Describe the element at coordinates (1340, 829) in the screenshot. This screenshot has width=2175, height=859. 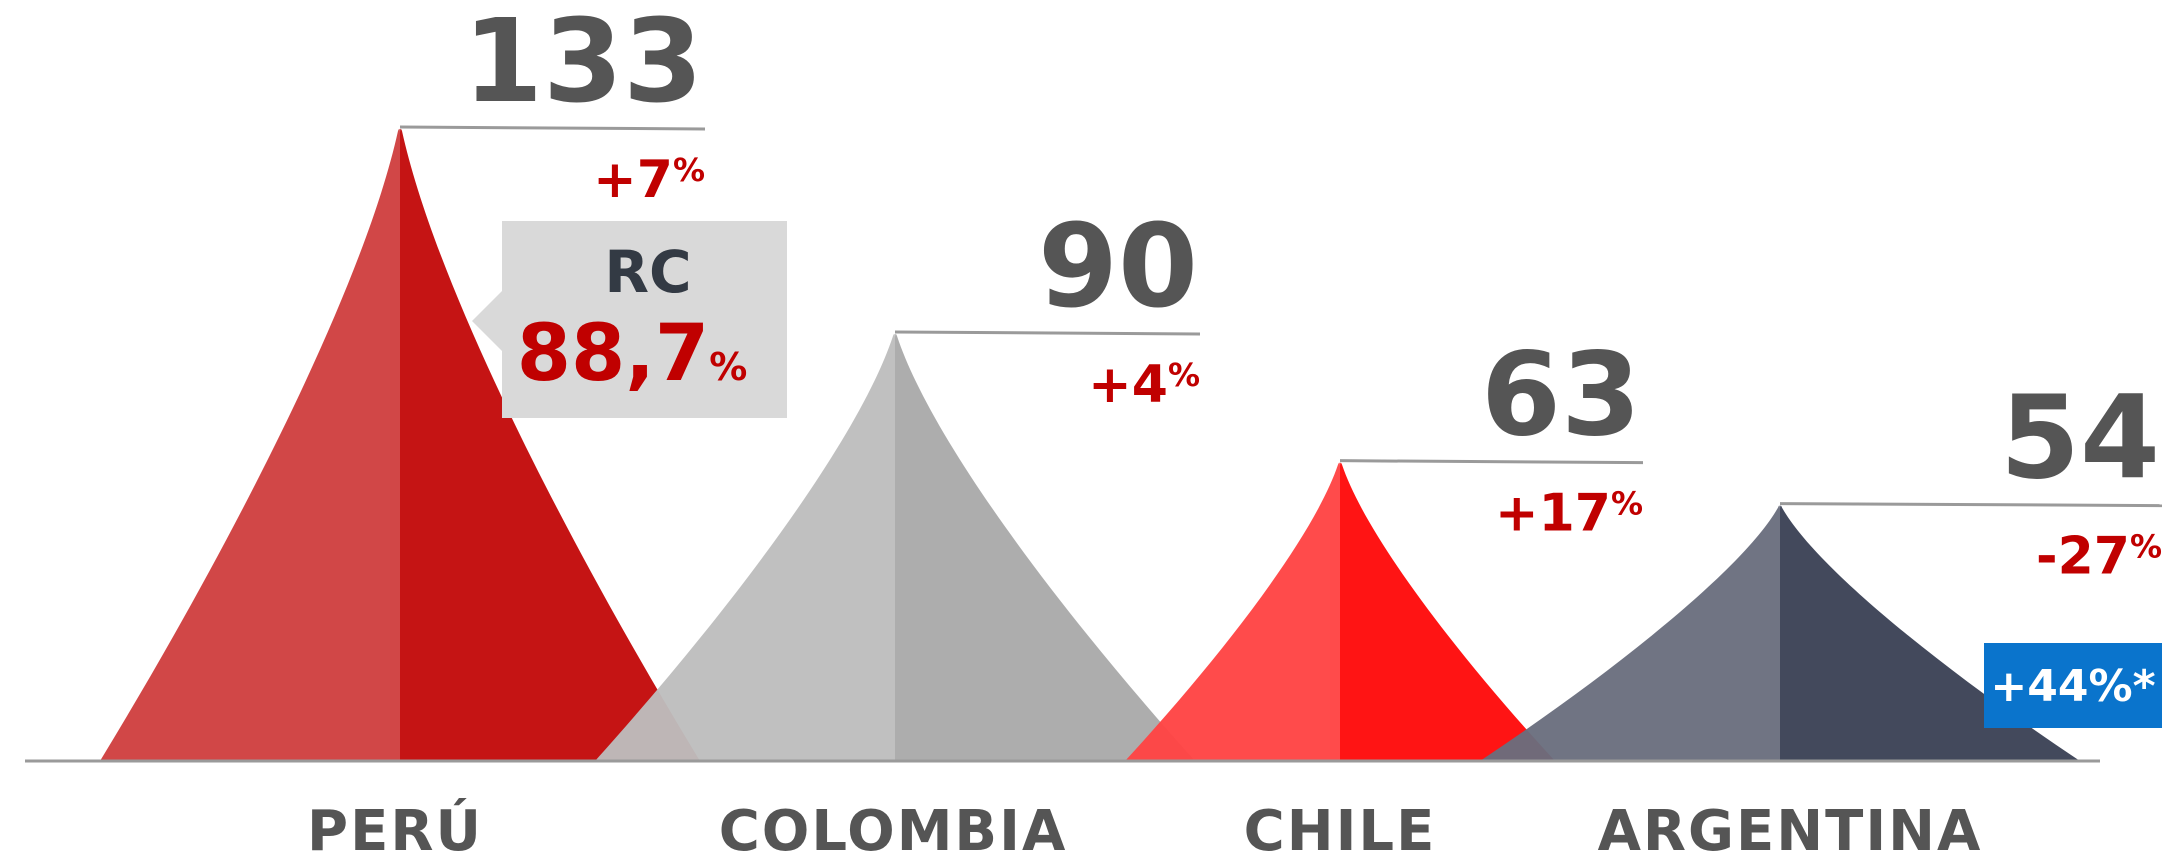
I see `category-label-chile: CHILE` at that location.